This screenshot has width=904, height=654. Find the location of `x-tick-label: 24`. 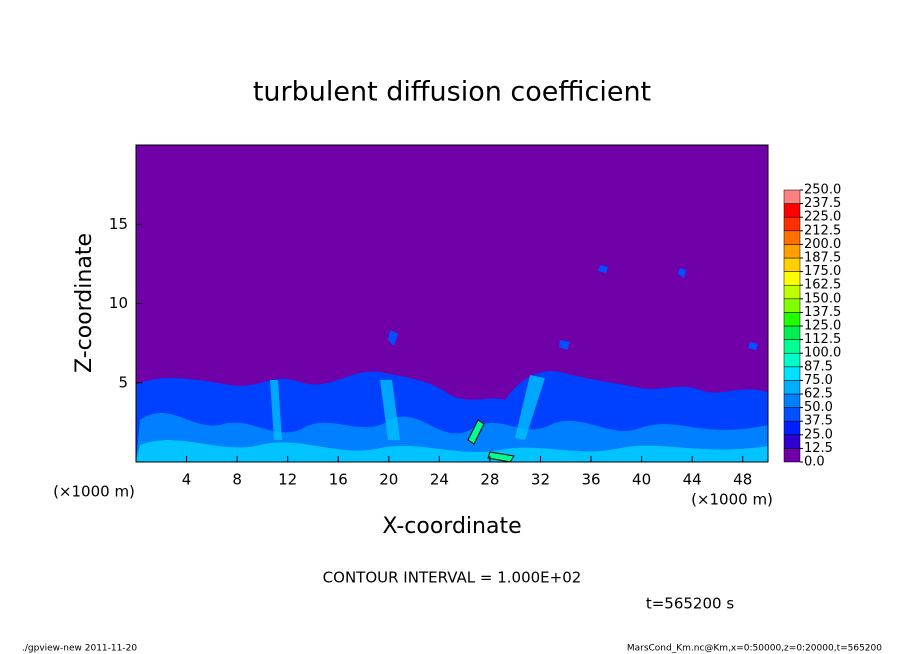

x-tick-label: 24 is located at coordinates (439, 480).